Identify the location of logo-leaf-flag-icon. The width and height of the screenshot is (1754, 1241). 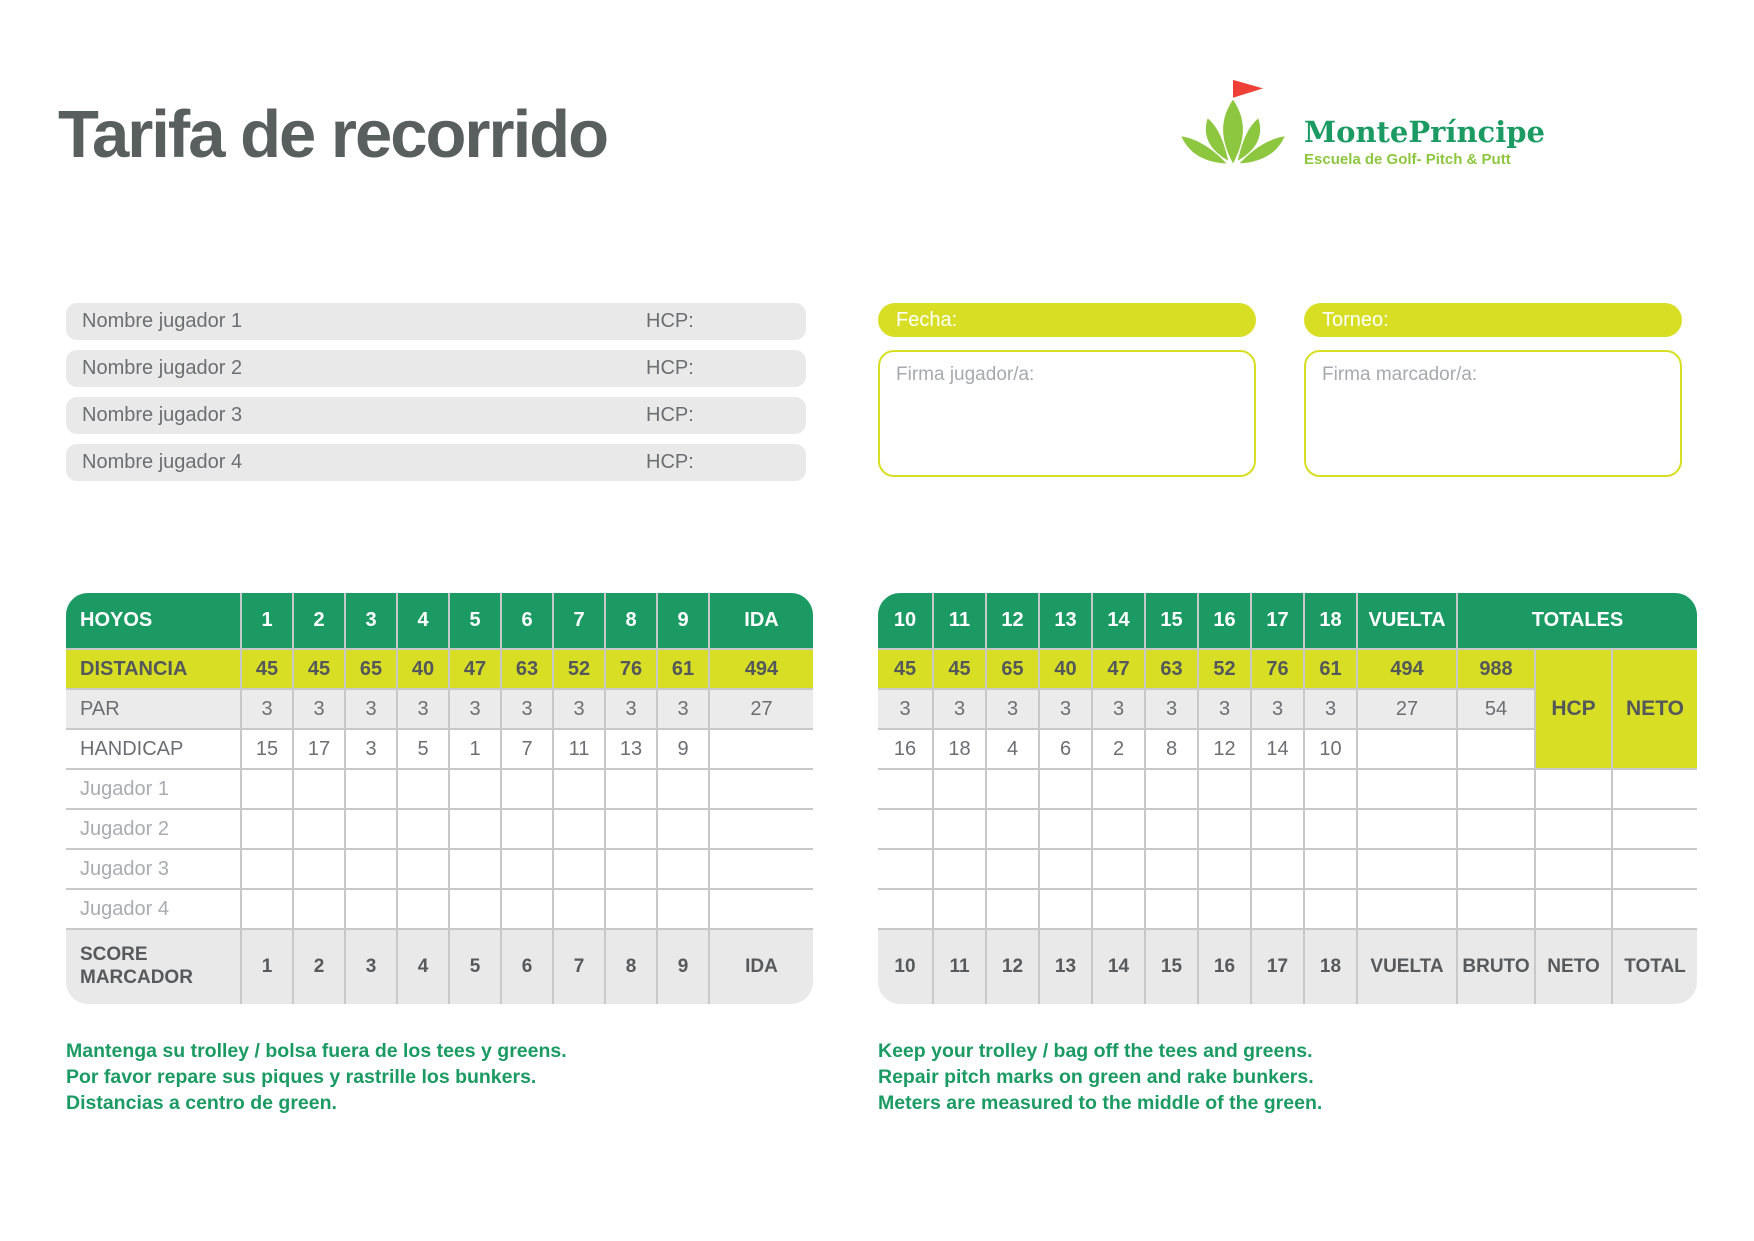
(1233, 121).